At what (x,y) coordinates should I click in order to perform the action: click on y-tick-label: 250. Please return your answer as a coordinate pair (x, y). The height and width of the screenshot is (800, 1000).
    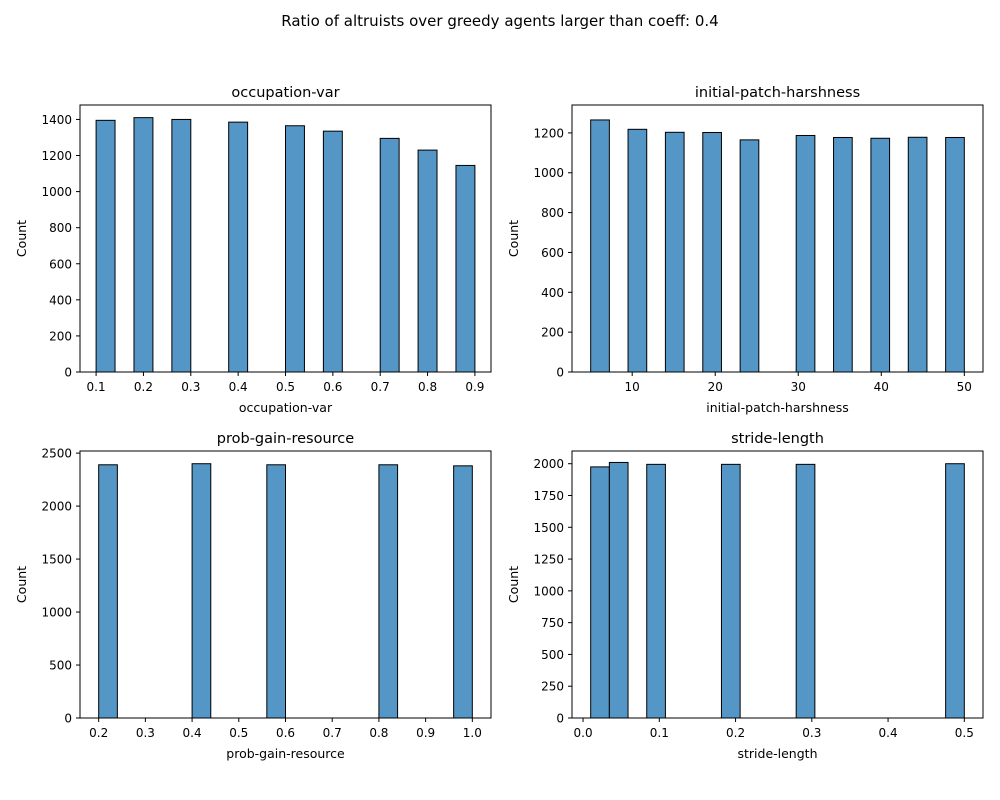
    Looking at the image, I should click on (552, 687).